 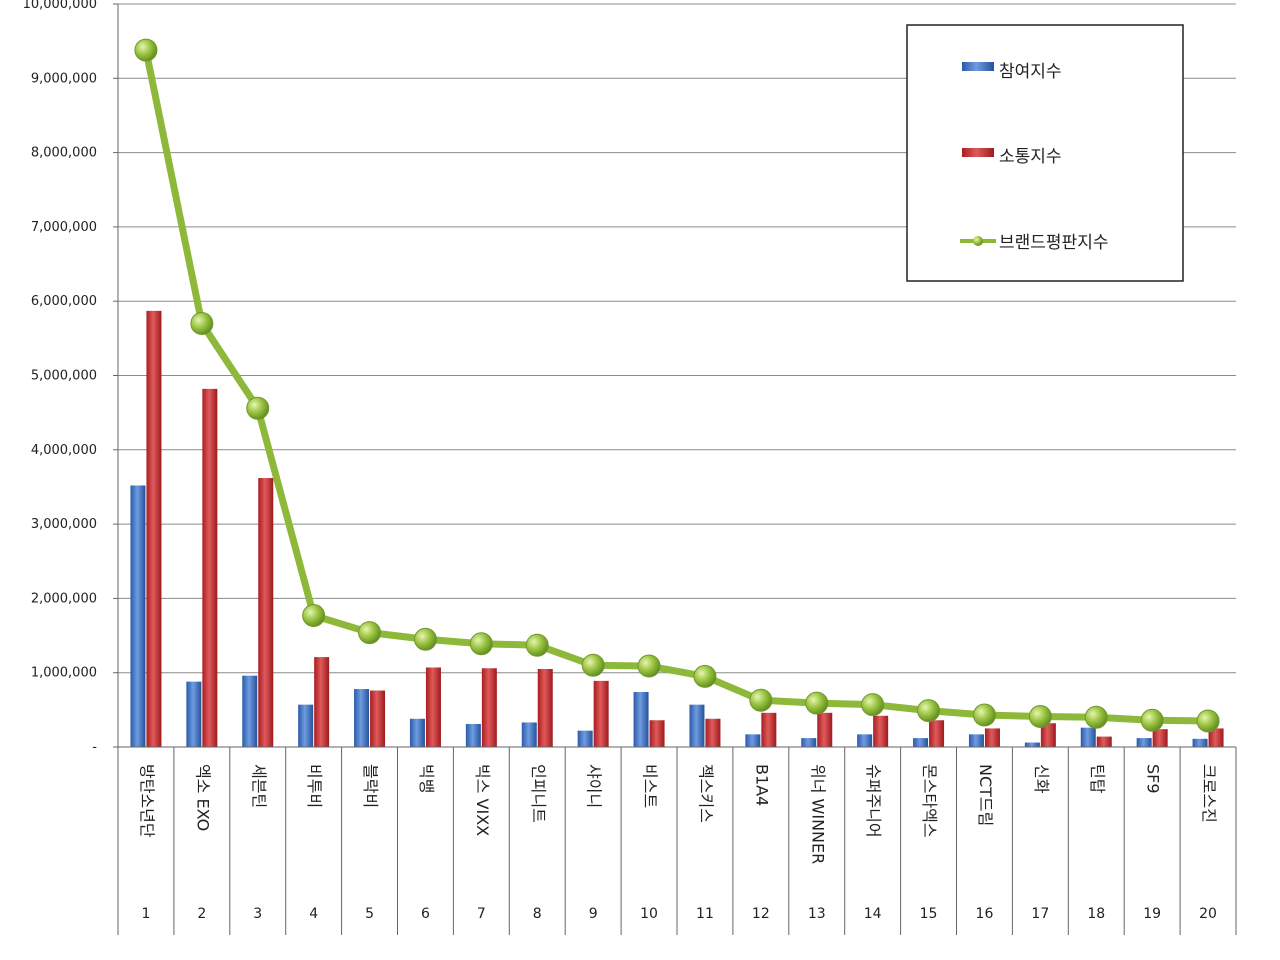 What do you see at coordinates (145, 914) in the screenshot?
I see `rank-label: 1` at bounding box center [145, 914].